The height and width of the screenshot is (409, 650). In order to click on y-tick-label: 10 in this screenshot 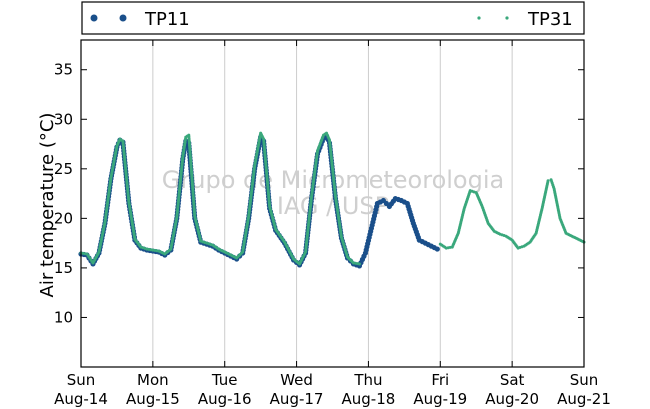, I will do `click(63, 317)`.